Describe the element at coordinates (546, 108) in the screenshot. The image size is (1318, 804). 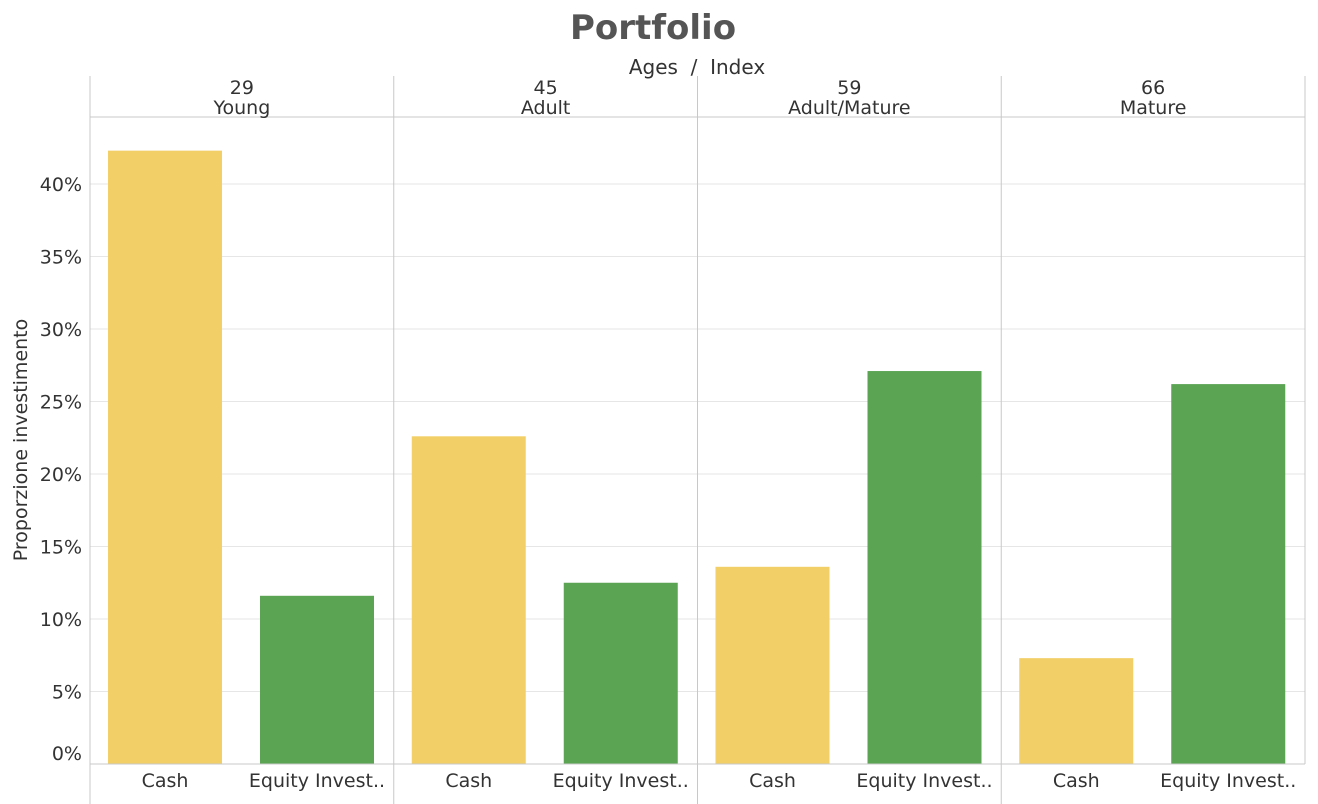
I see `panel-index-label: Adult` at that location.